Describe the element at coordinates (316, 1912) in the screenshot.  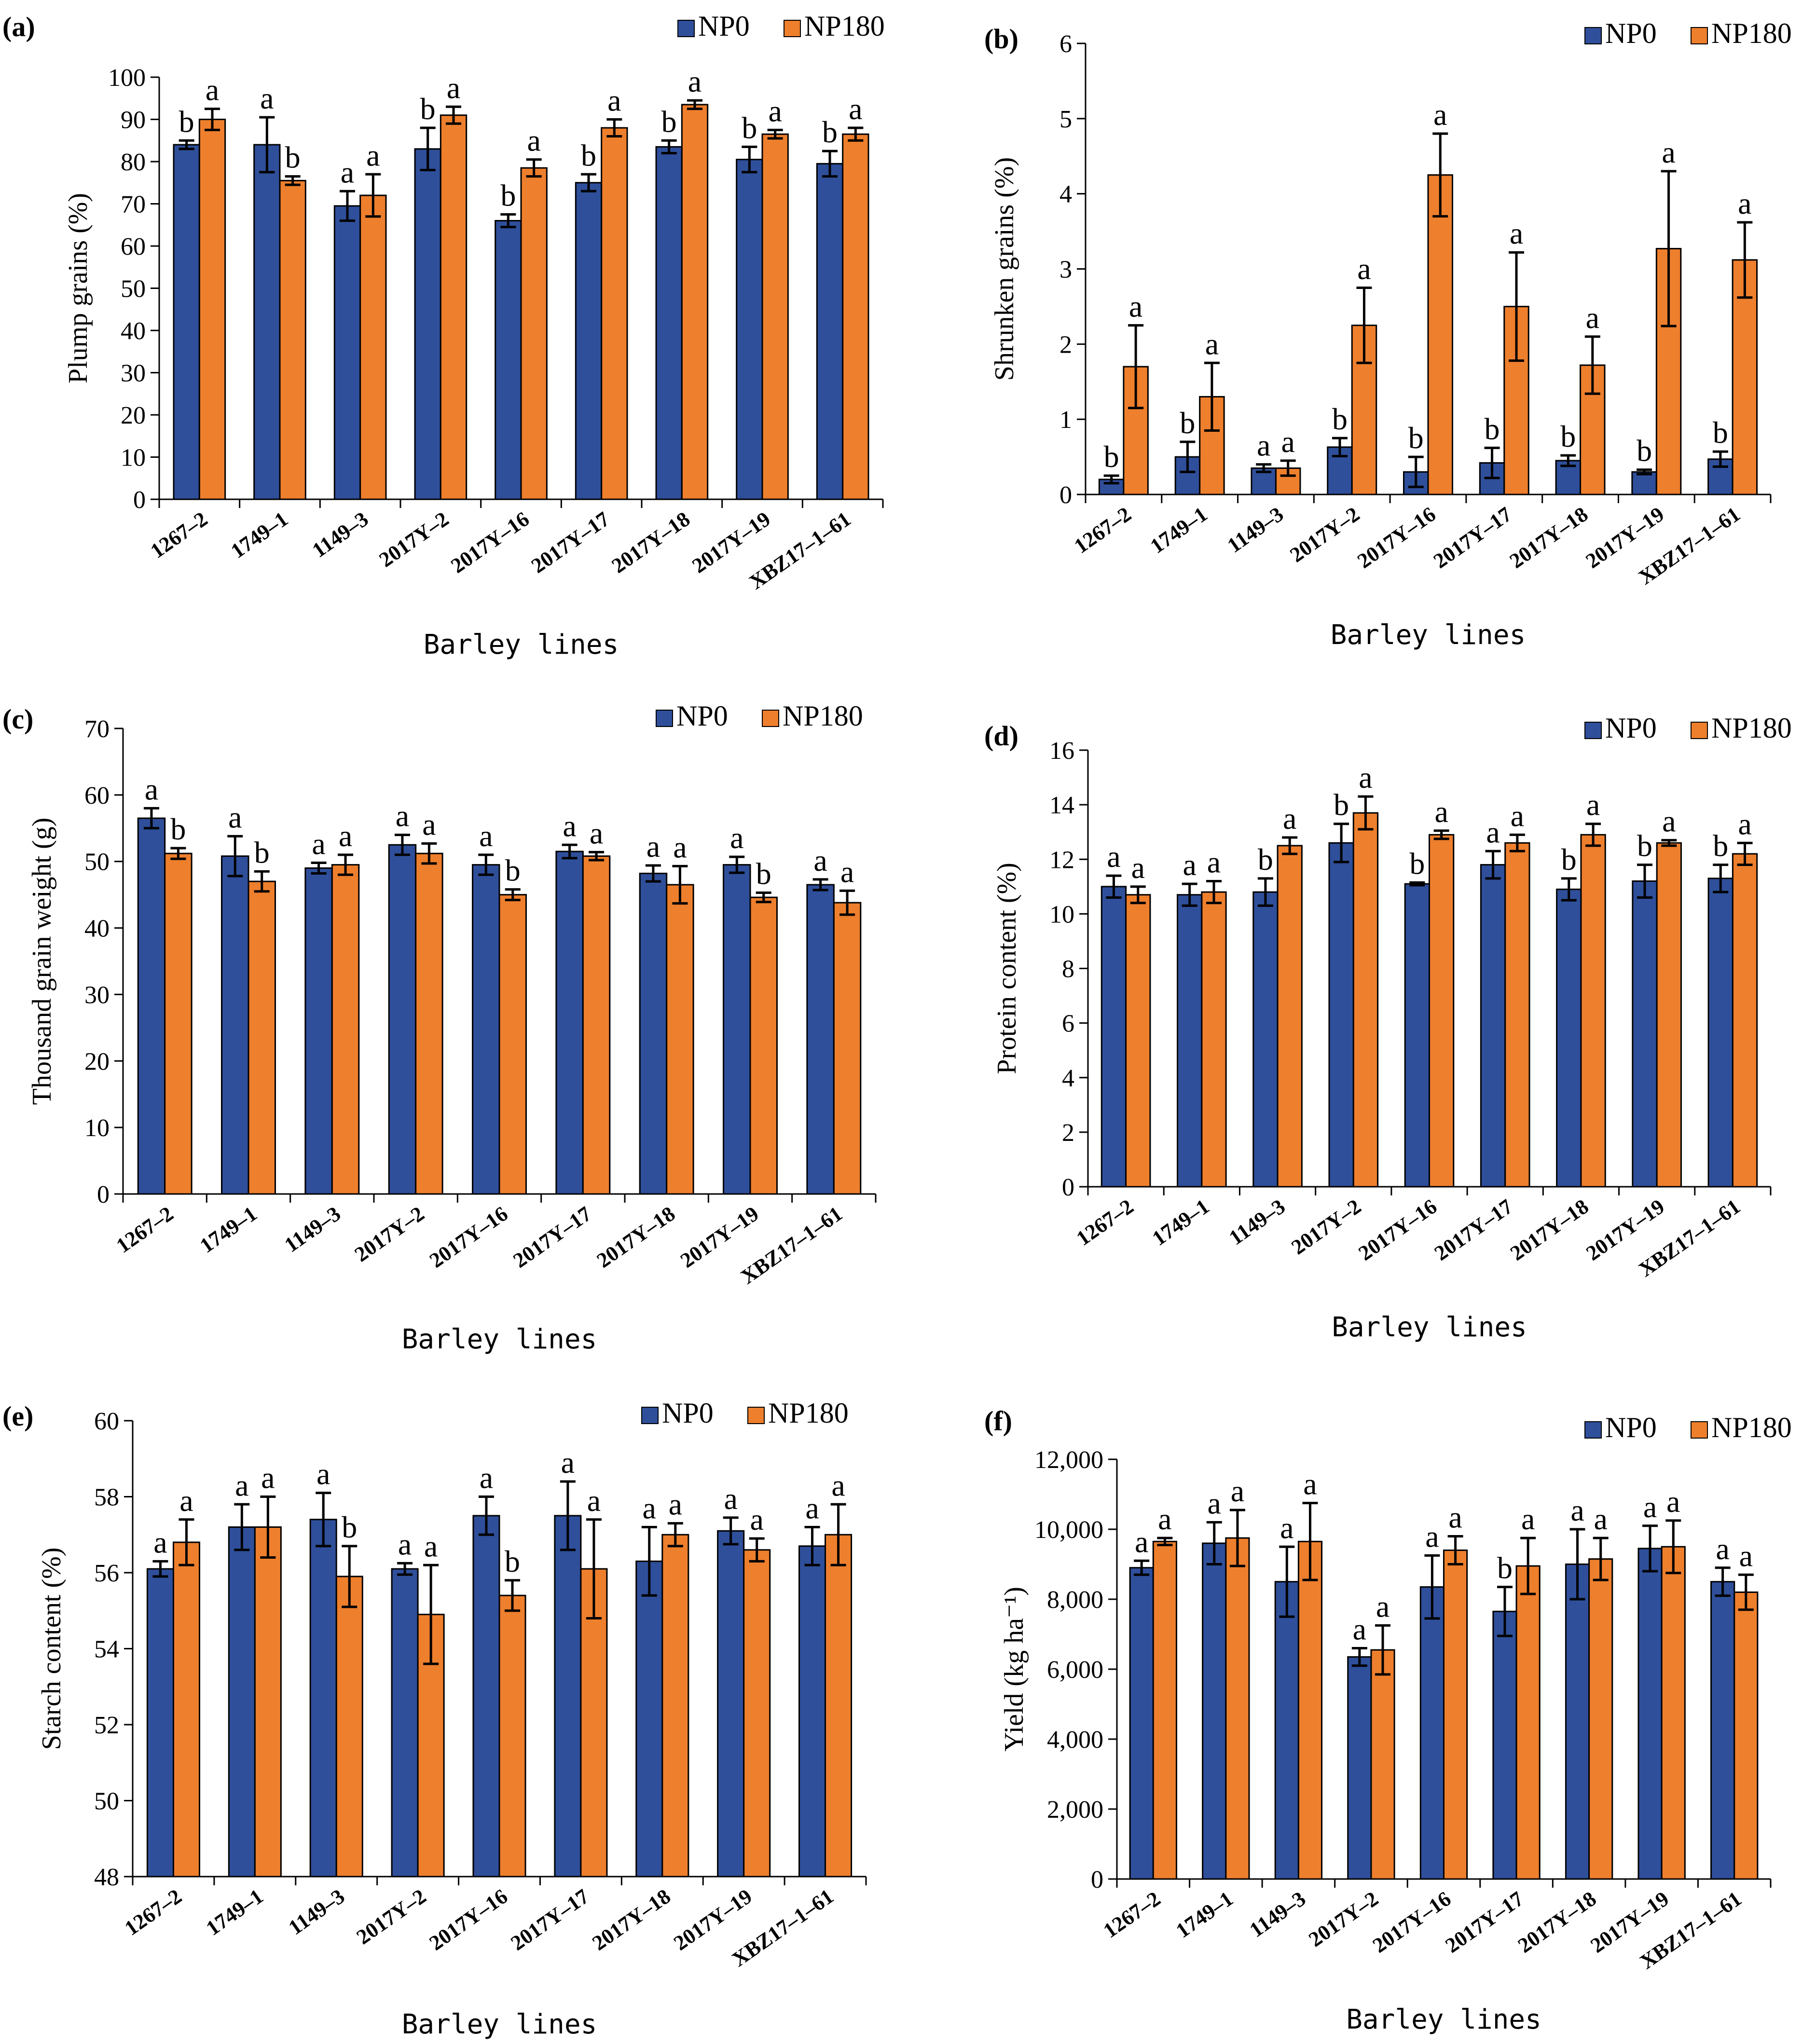
I see `category-label: 1149–3` at that location.